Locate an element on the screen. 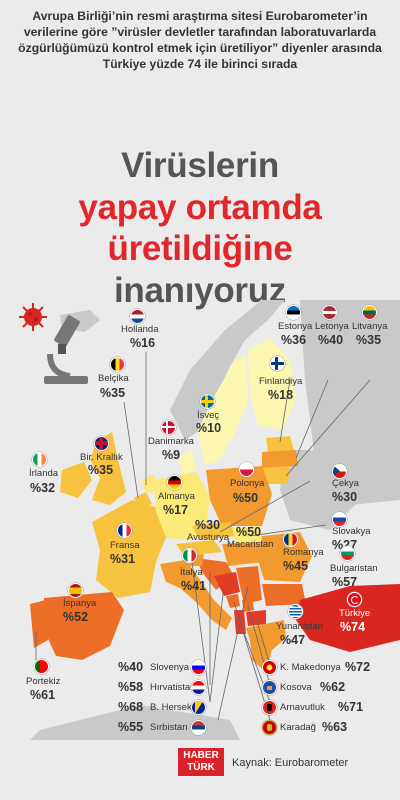 The width and height of the screenshot is (400, 800). country-shape-cekya is located at coordinates (214, 531).